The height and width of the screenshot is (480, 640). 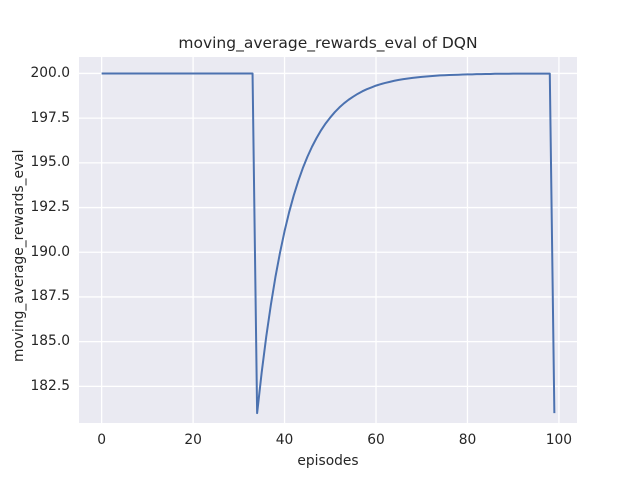 What do you see at coordinates (559, 440) in the screenshot?
I see `x-tick-label: 100` at bounding box center [559, 440].